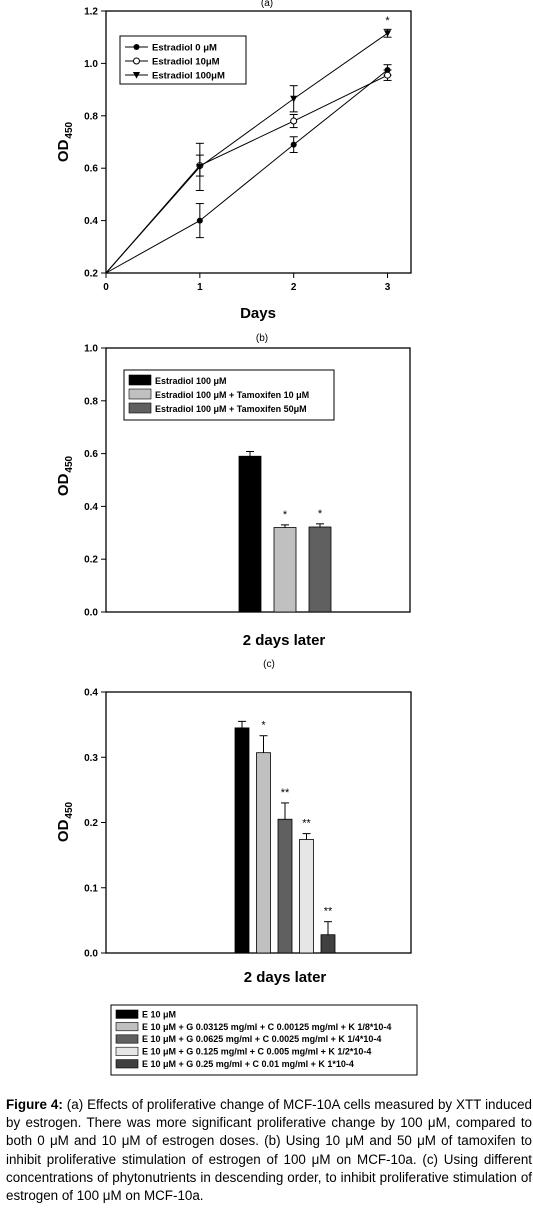 Image resolution: width=533 pixels, height=1208 pixels. Describe the element at coordinates (91, 693) in the screenshot. I see `panel-c-y-tick-label: 0.4` at that location.